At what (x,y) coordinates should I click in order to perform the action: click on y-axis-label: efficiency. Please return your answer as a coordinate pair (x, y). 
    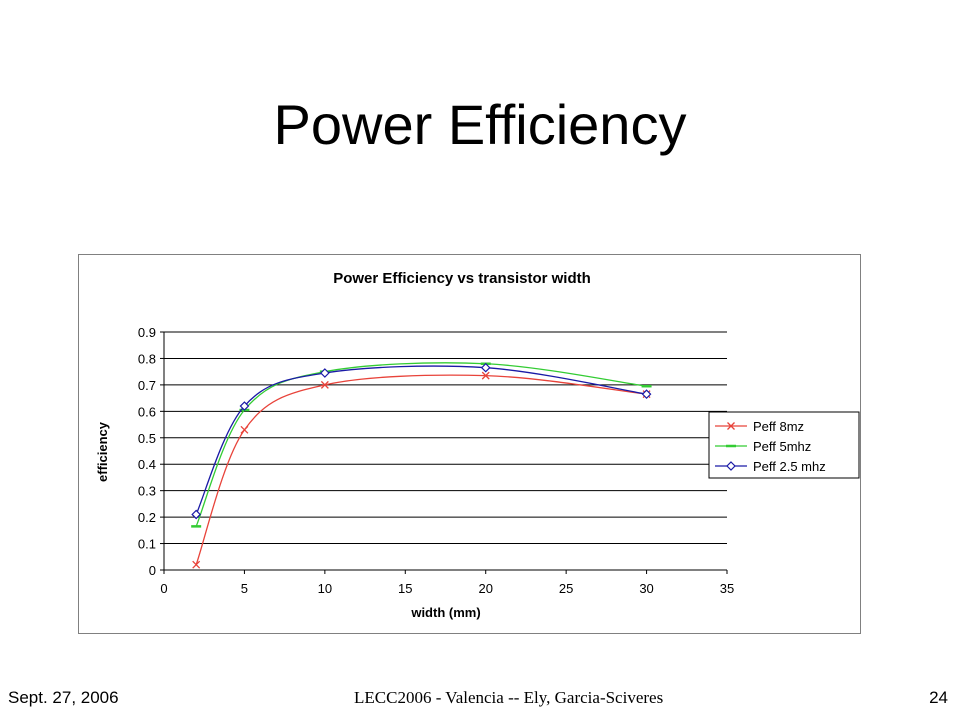
    Looking at the image, I should click on (102, 451).